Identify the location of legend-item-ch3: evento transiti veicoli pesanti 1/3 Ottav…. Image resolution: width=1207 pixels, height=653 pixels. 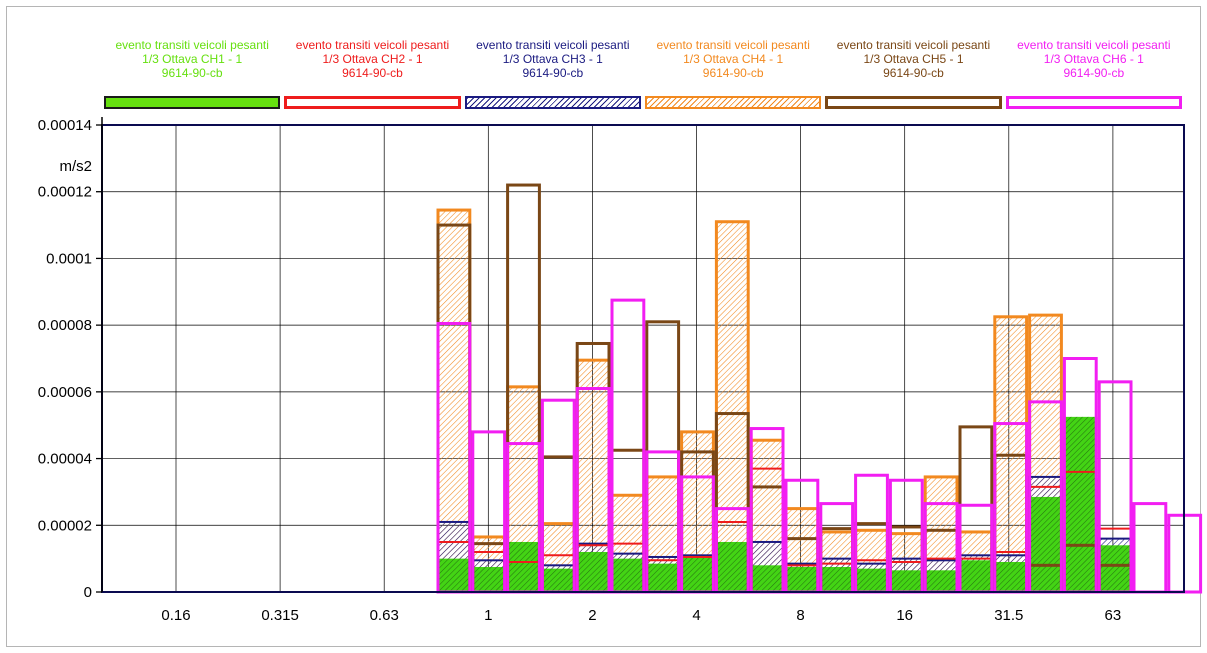
(553, 76).